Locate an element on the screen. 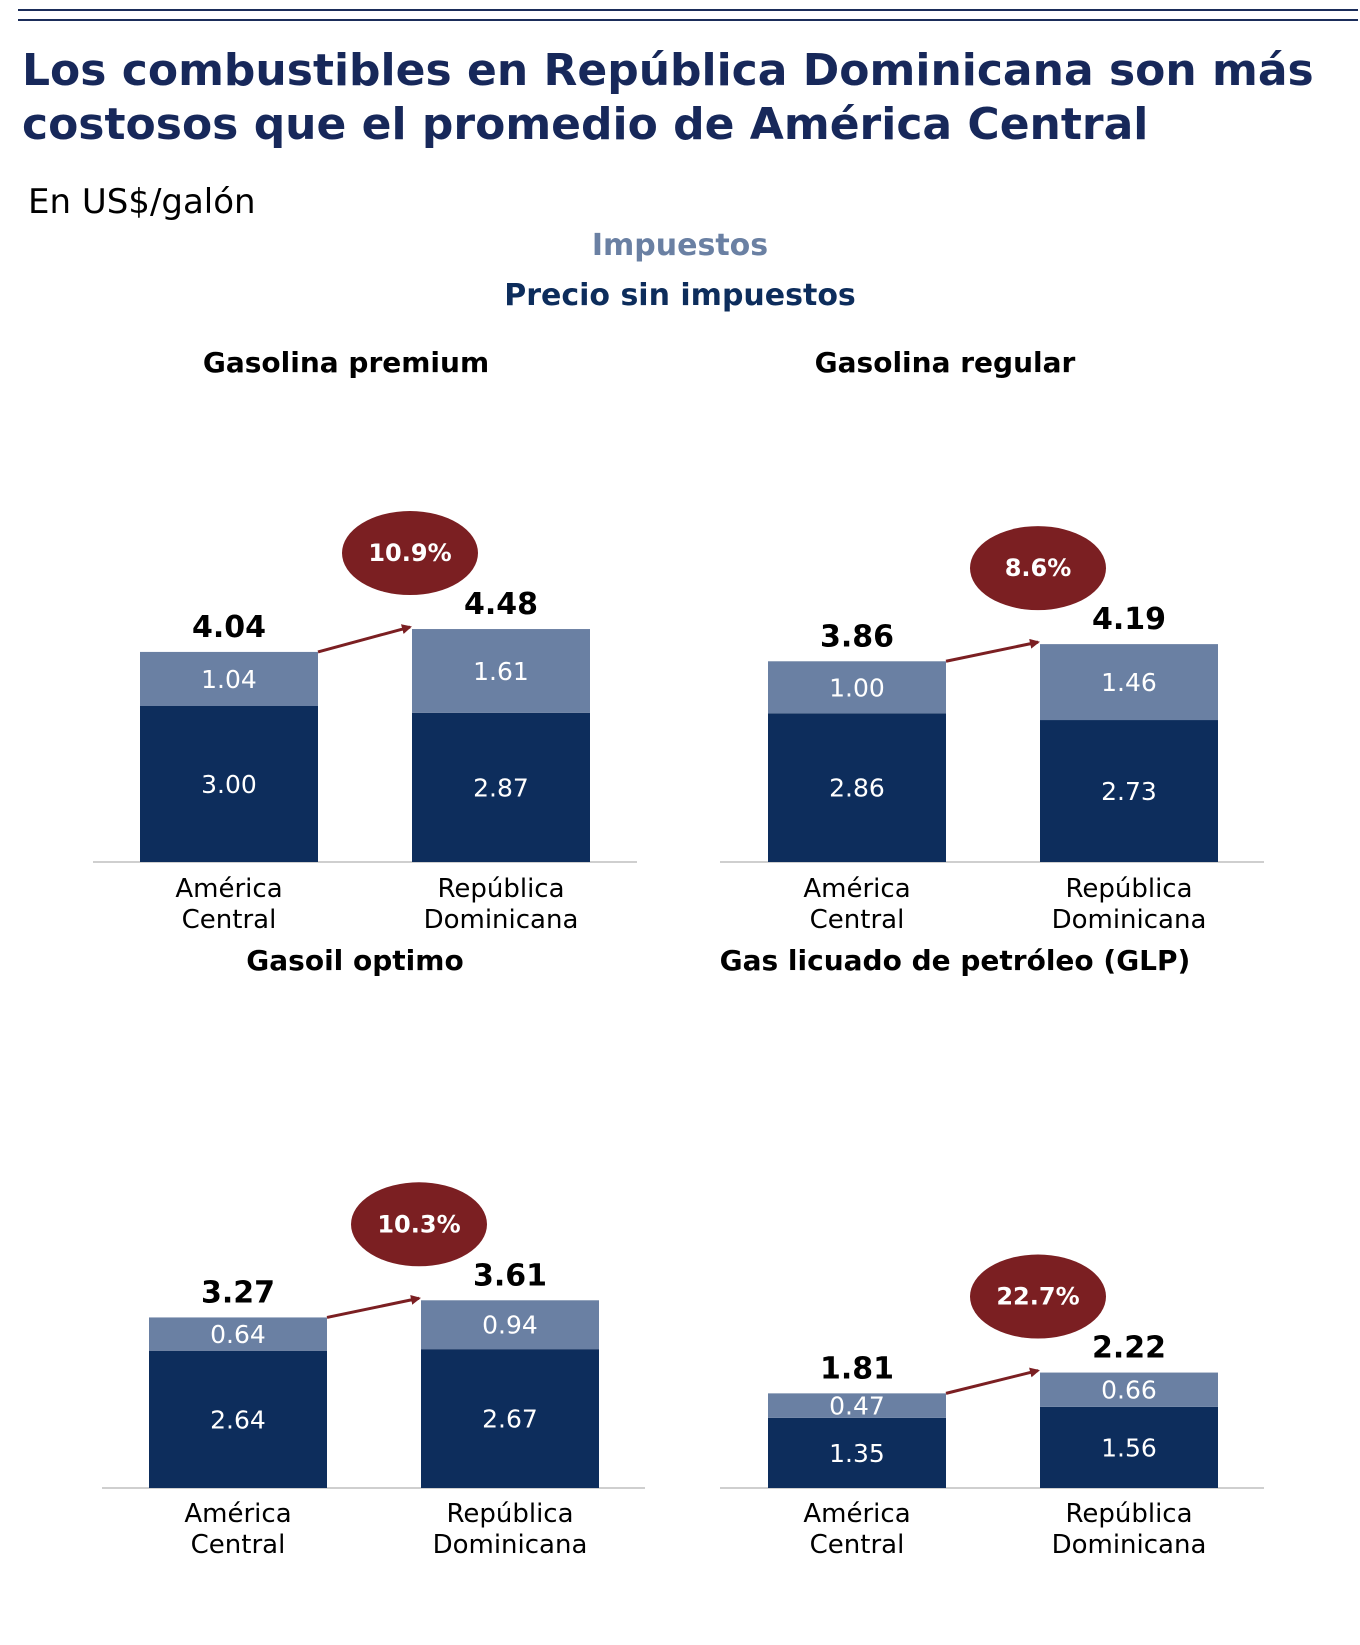 This screenshot has width=1360, height=1645. data-label-base: 2.87 is located at coordinates (501, 787).